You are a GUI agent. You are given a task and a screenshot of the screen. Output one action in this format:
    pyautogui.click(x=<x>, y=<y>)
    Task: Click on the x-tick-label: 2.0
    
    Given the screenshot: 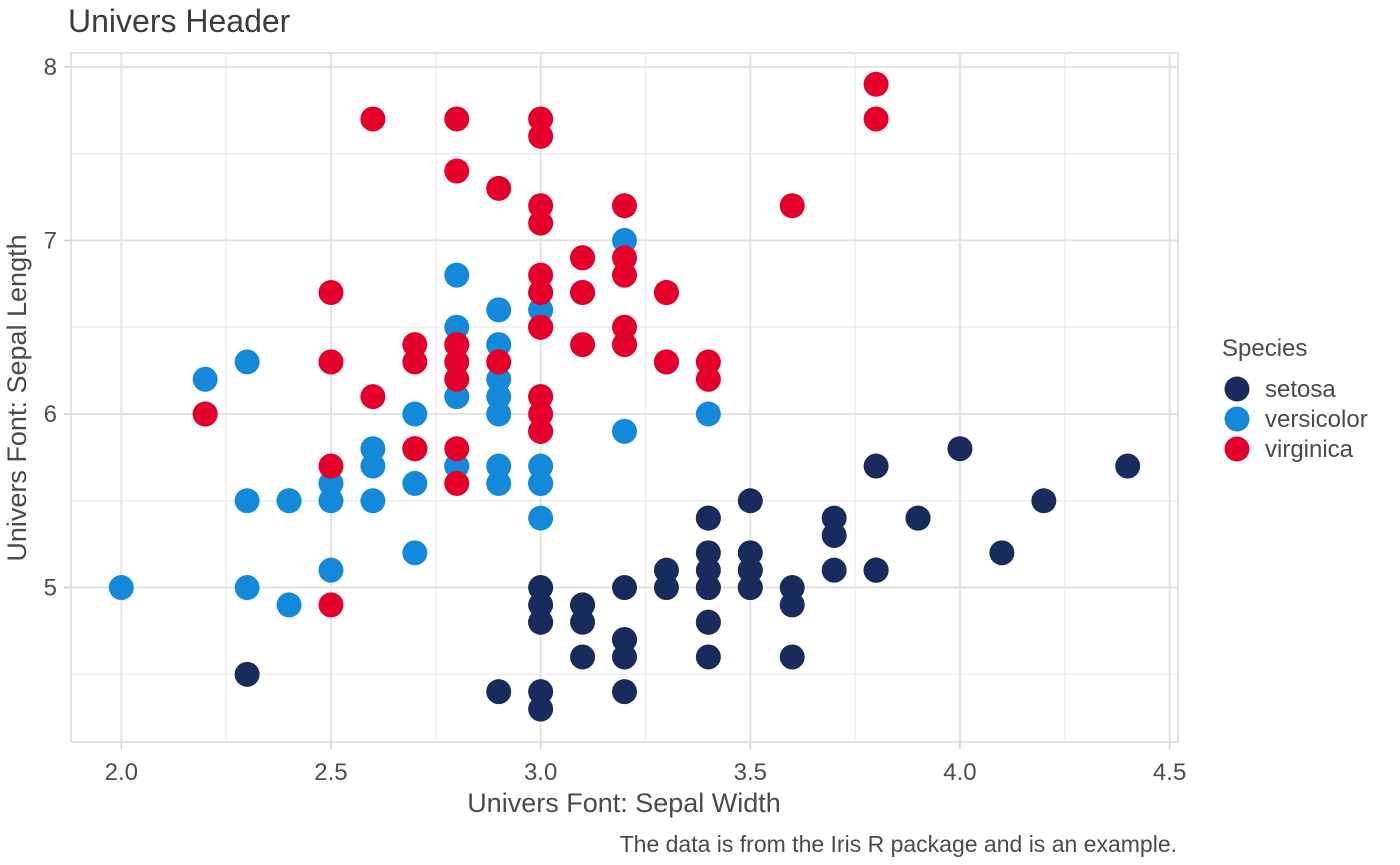 What is the action you would take?
    pyautogui.click(x=121, y=772)
    